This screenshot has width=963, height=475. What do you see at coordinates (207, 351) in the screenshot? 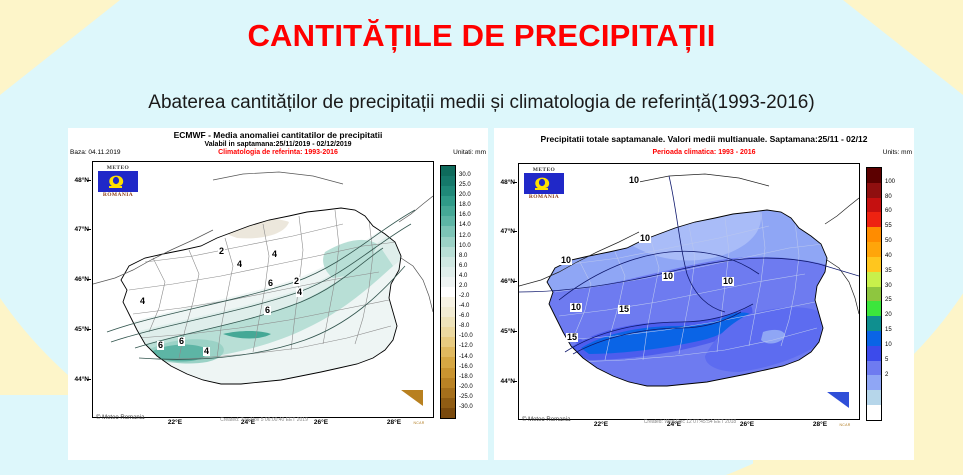
I see `left-contour-label-9: 4` at bounding box center [207, 351].